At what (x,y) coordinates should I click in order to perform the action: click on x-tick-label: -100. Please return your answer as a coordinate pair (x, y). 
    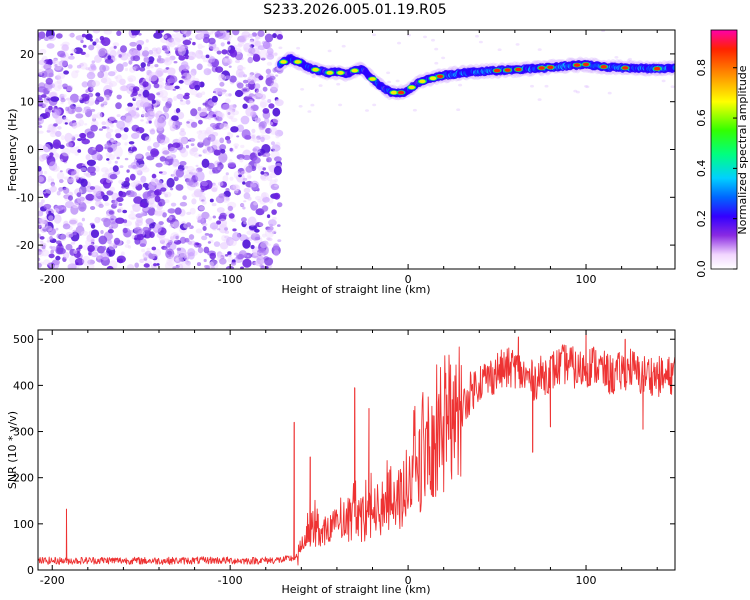
    Looking at the image, I should click on (230, 580).